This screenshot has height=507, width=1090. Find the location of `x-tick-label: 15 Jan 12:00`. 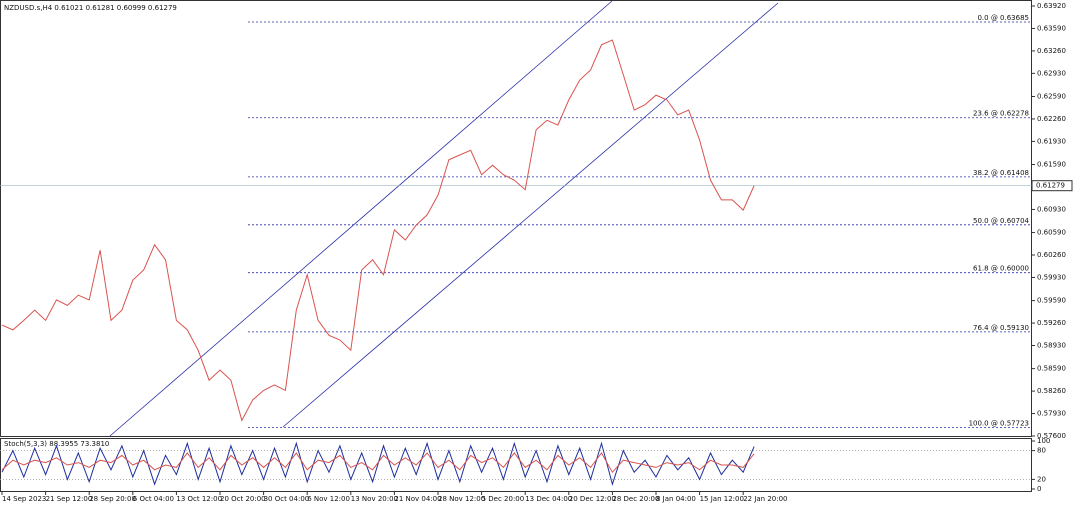

x-tick-label: 15 Jan 12:00 is located at coordinates (722, 499).